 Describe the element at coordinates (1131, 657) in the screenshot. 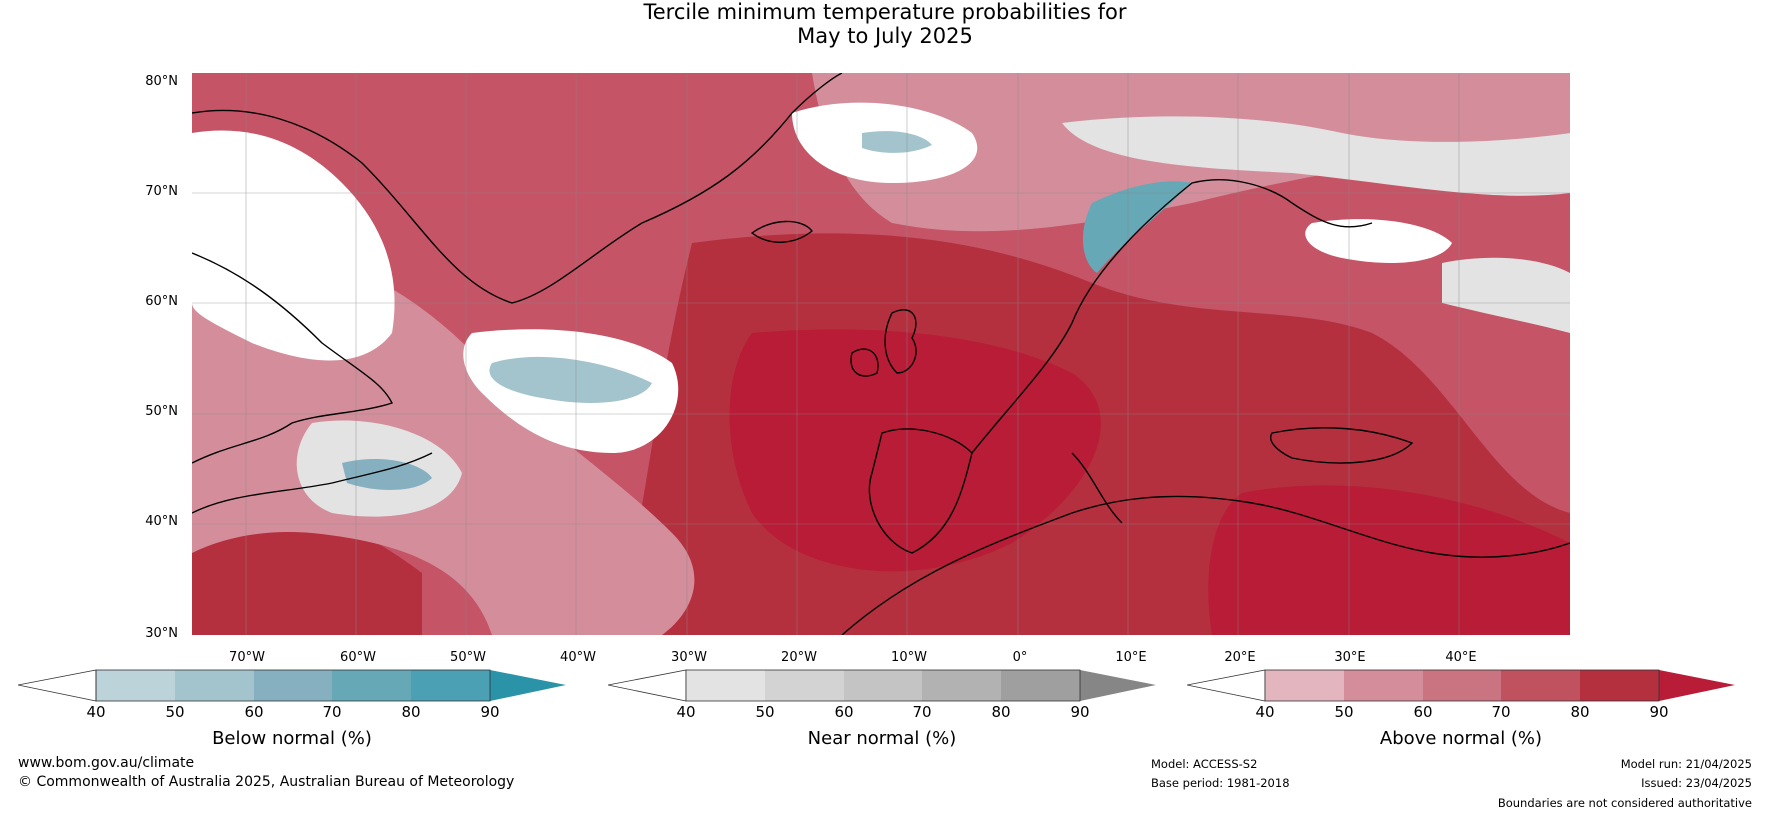

I see `lon-label-10e: 10°E` at that location.